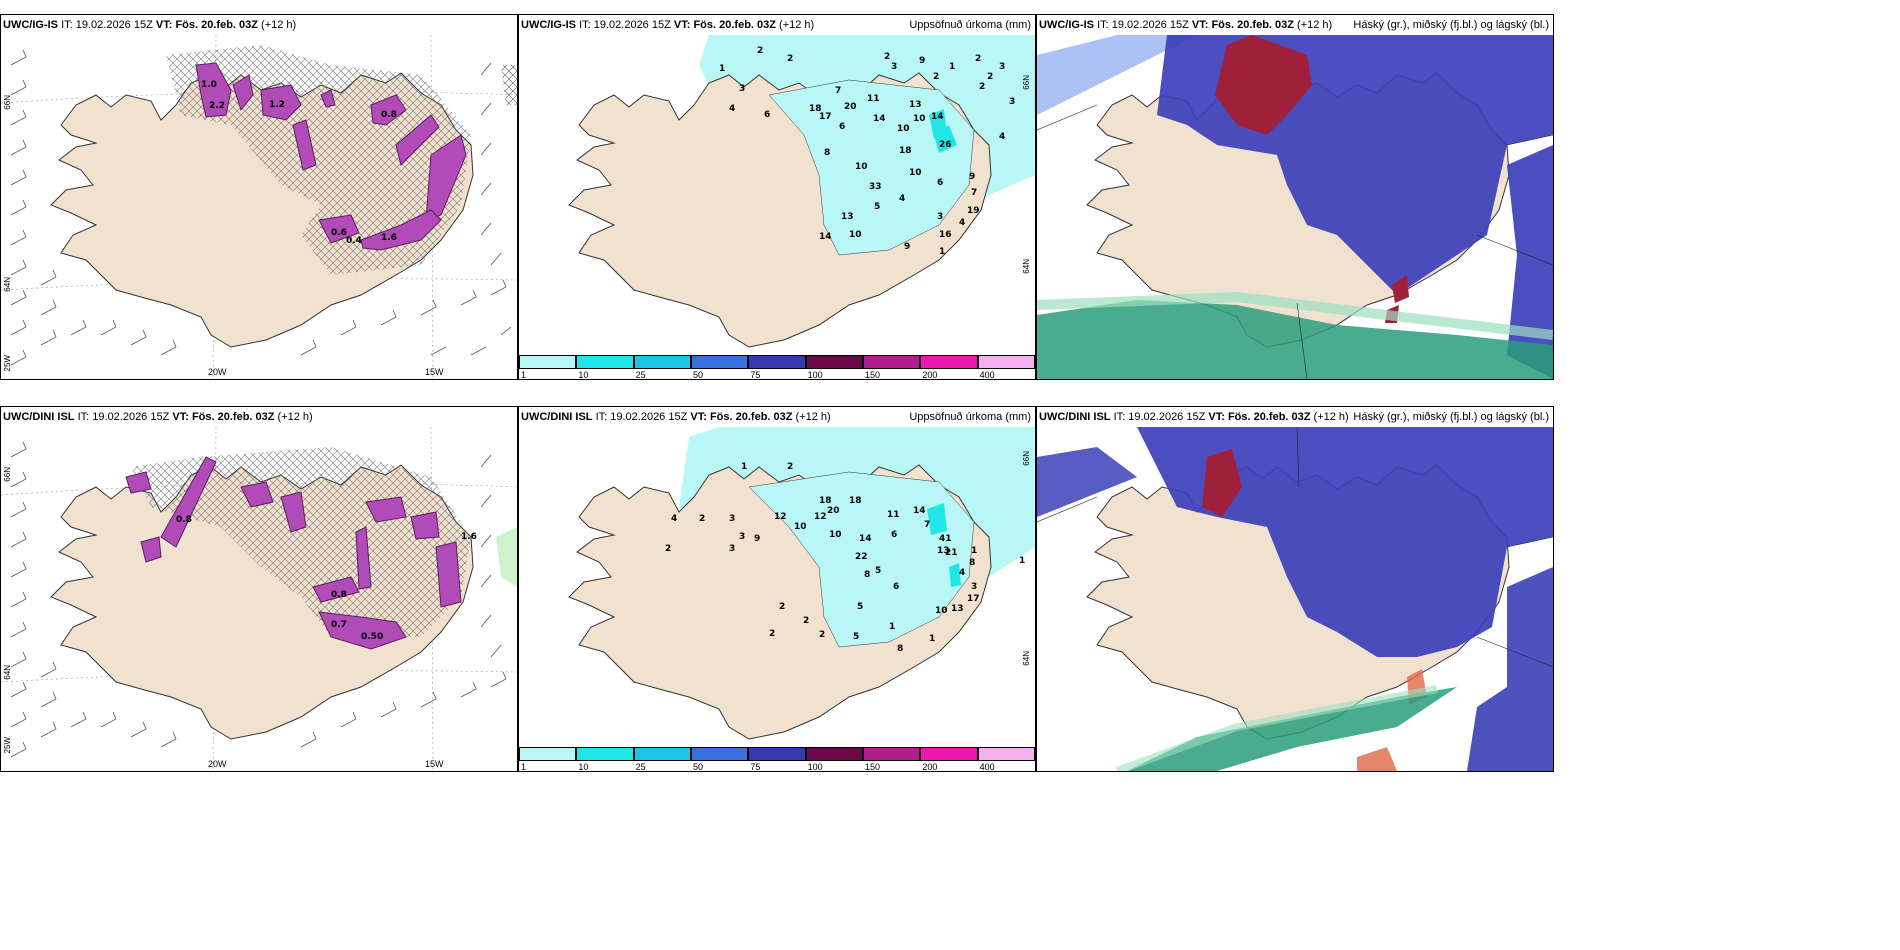  What do you see at coordinates (1117, 75) in the screenshot?
I see `mid-cloud-sea-left` at bounding box center [1117, 75].